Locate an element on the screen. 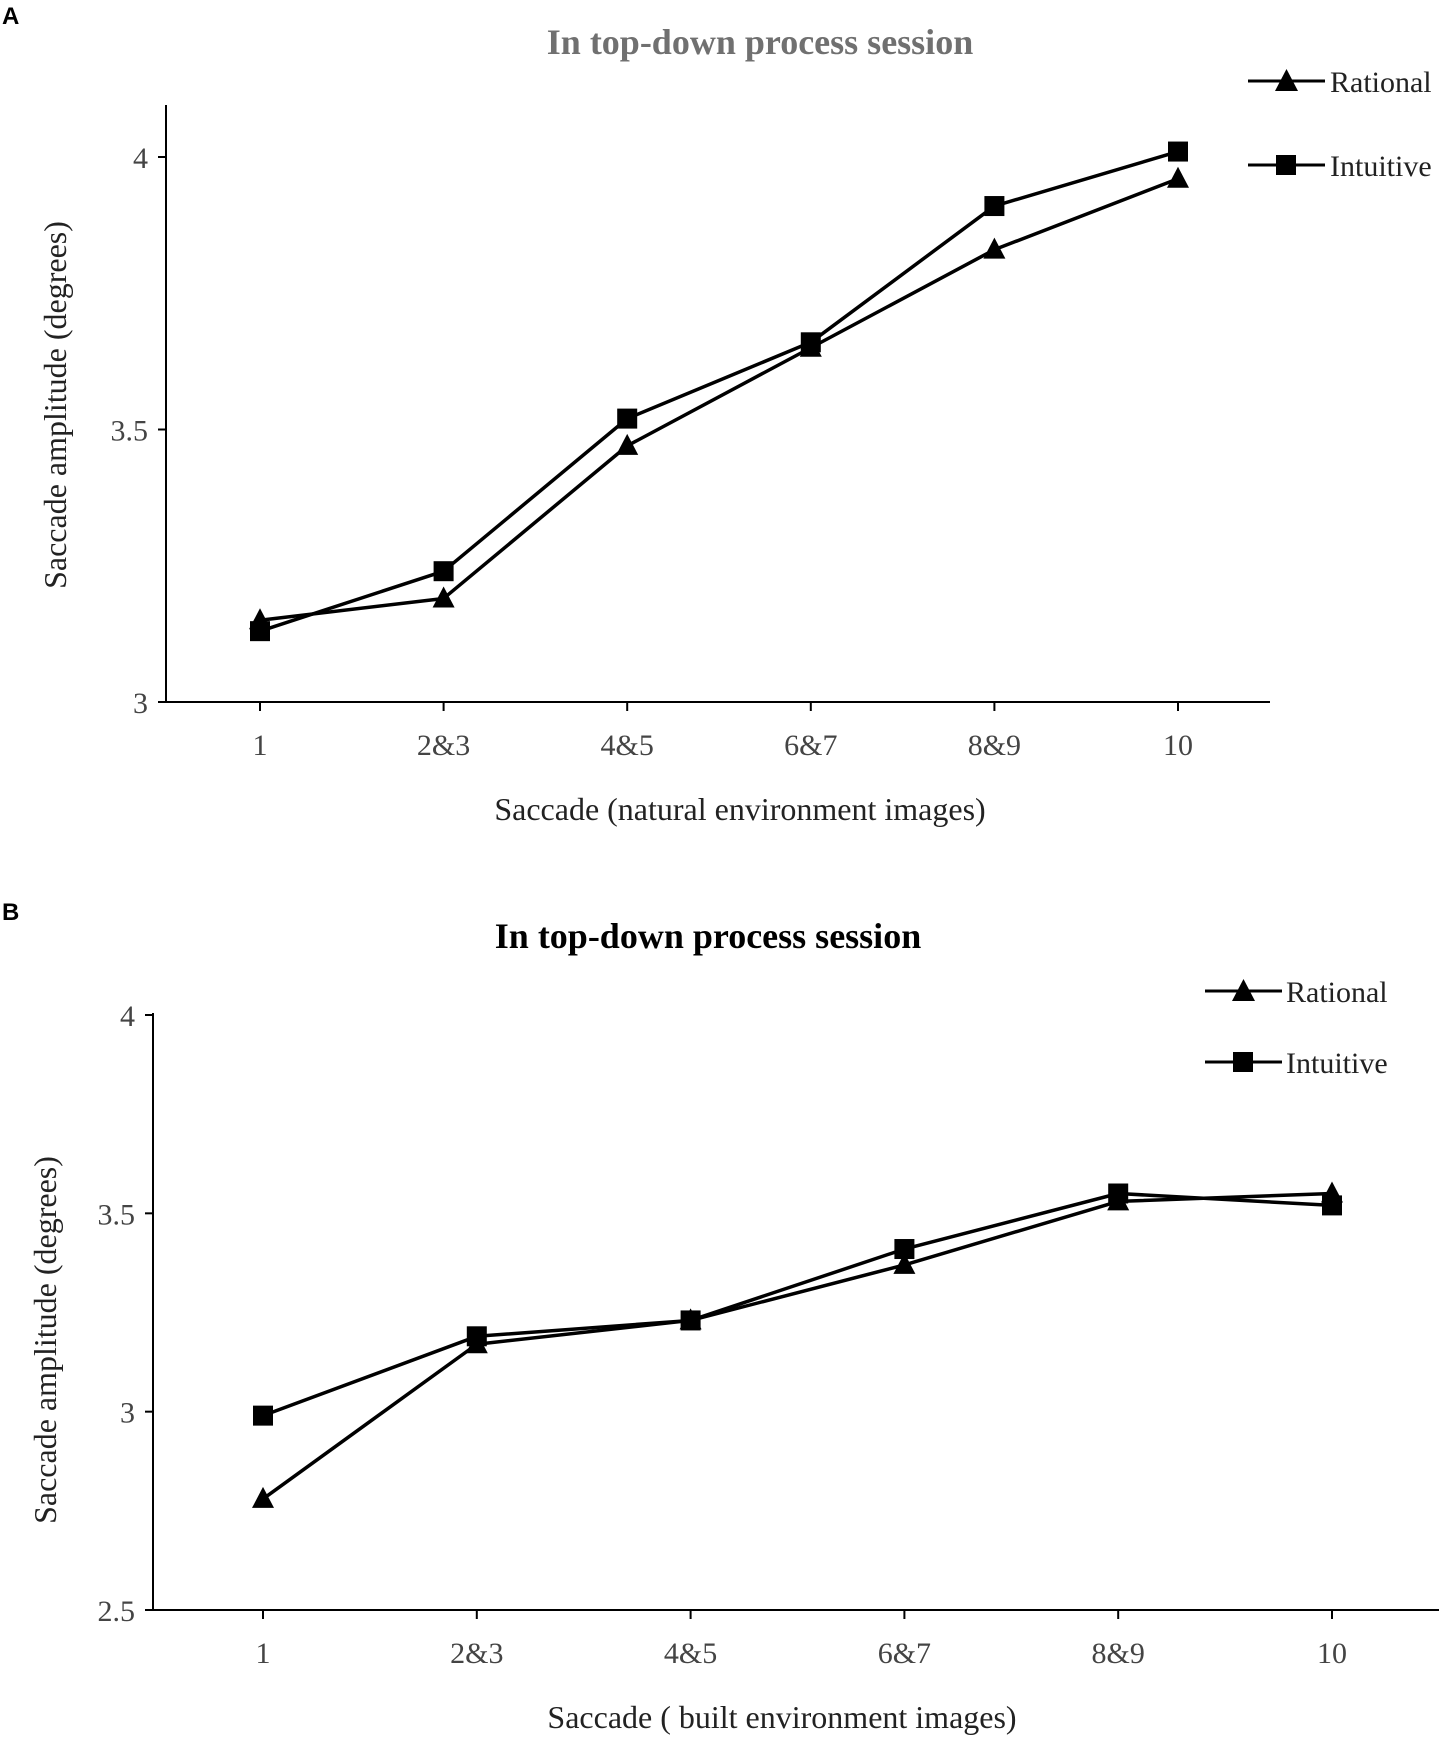 The image size is (1446, 1737). series-line-rational is located at coordinates (797, 1346).